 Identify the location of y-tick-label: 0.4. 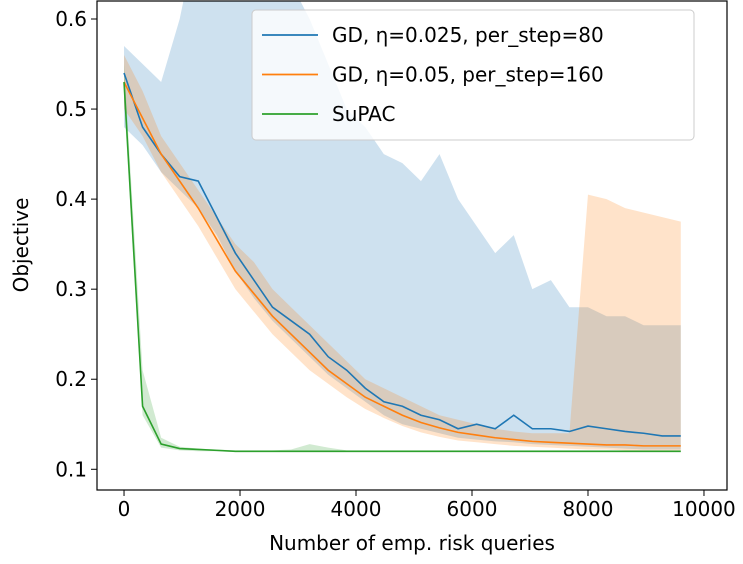
(71, 199).